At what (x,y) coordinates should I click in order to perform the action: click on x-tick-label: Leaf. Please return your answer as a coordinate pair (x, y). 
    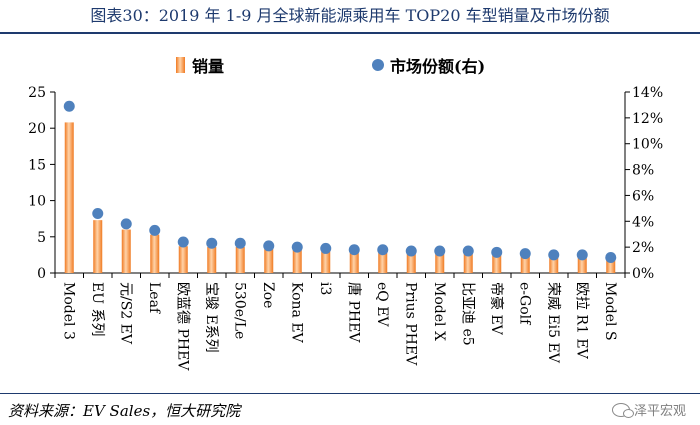
    Looking at the image, I should click on (154, 298).